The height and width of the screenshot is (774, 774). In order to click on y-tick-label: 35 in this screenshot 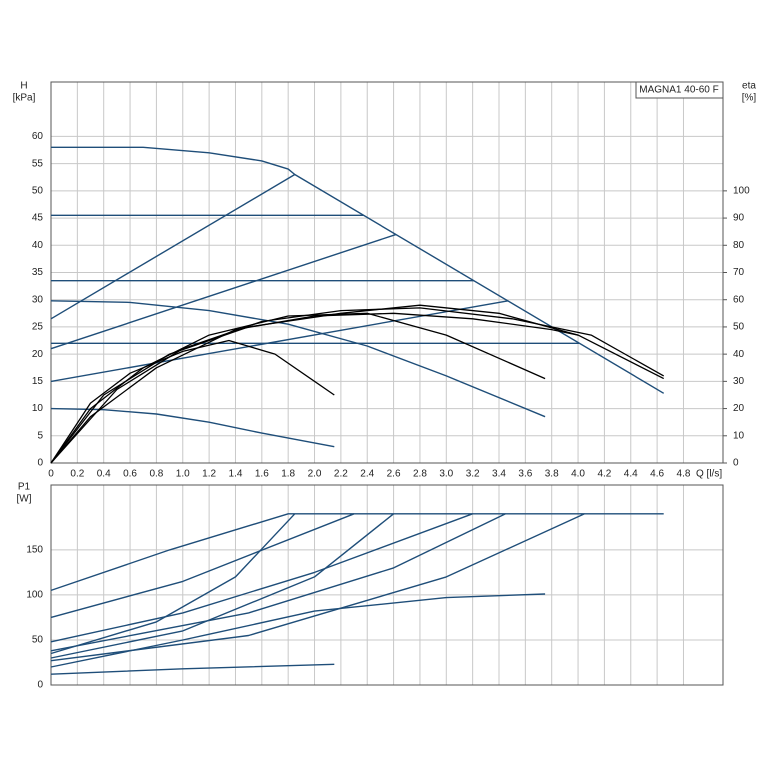, I will do `click(38, 272)`.